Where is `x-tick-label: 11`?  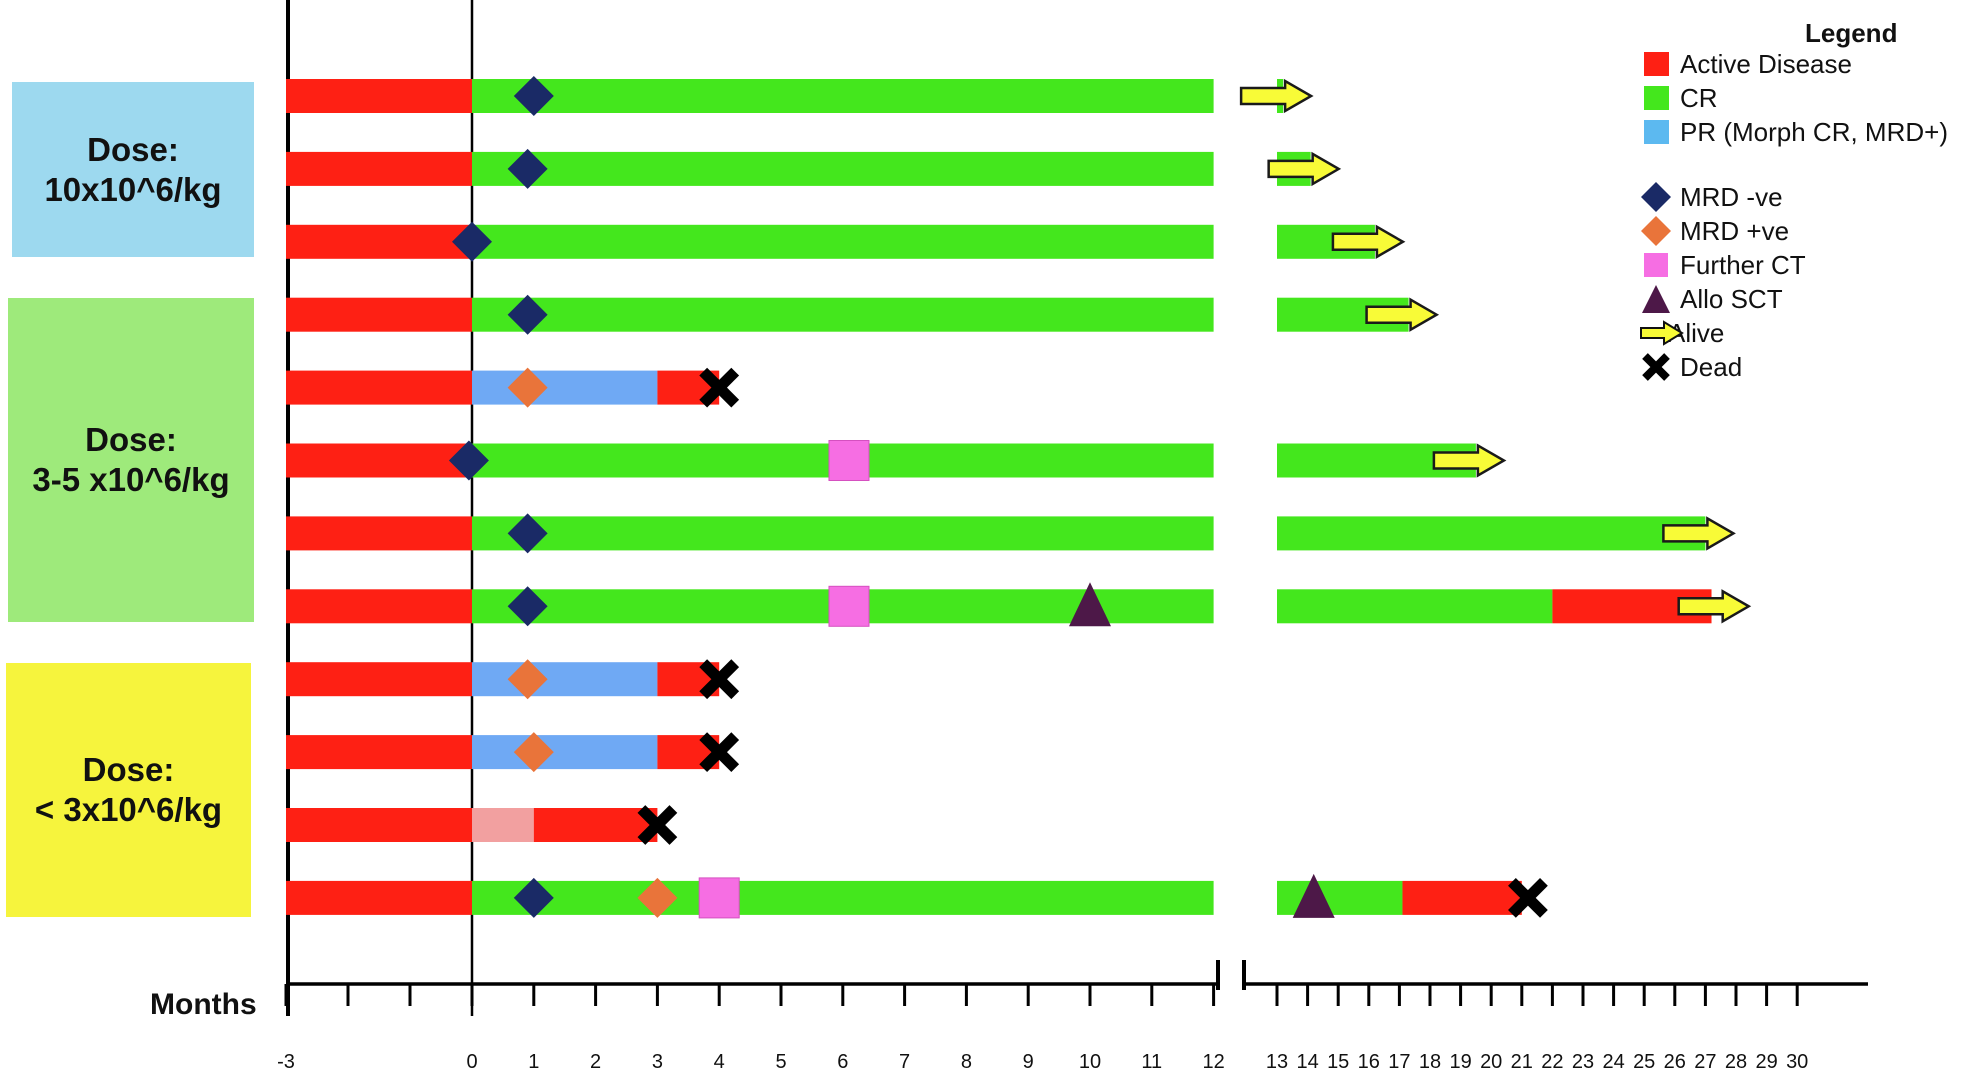
x-tick-label: 11 is located at coordinates (1151, 1062).